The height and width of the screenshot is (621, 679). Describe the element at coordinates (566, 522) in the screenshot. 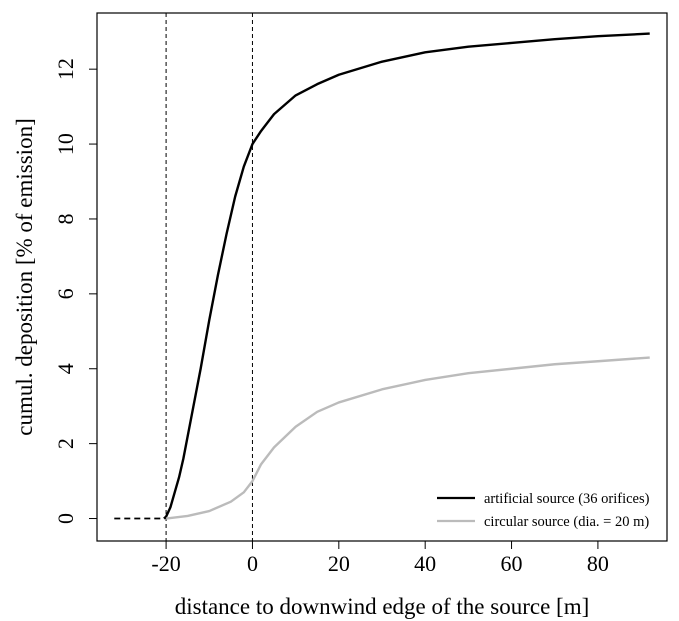

I see `legend-label-circular-source: circular source (dia. = 20 m)` at that location.